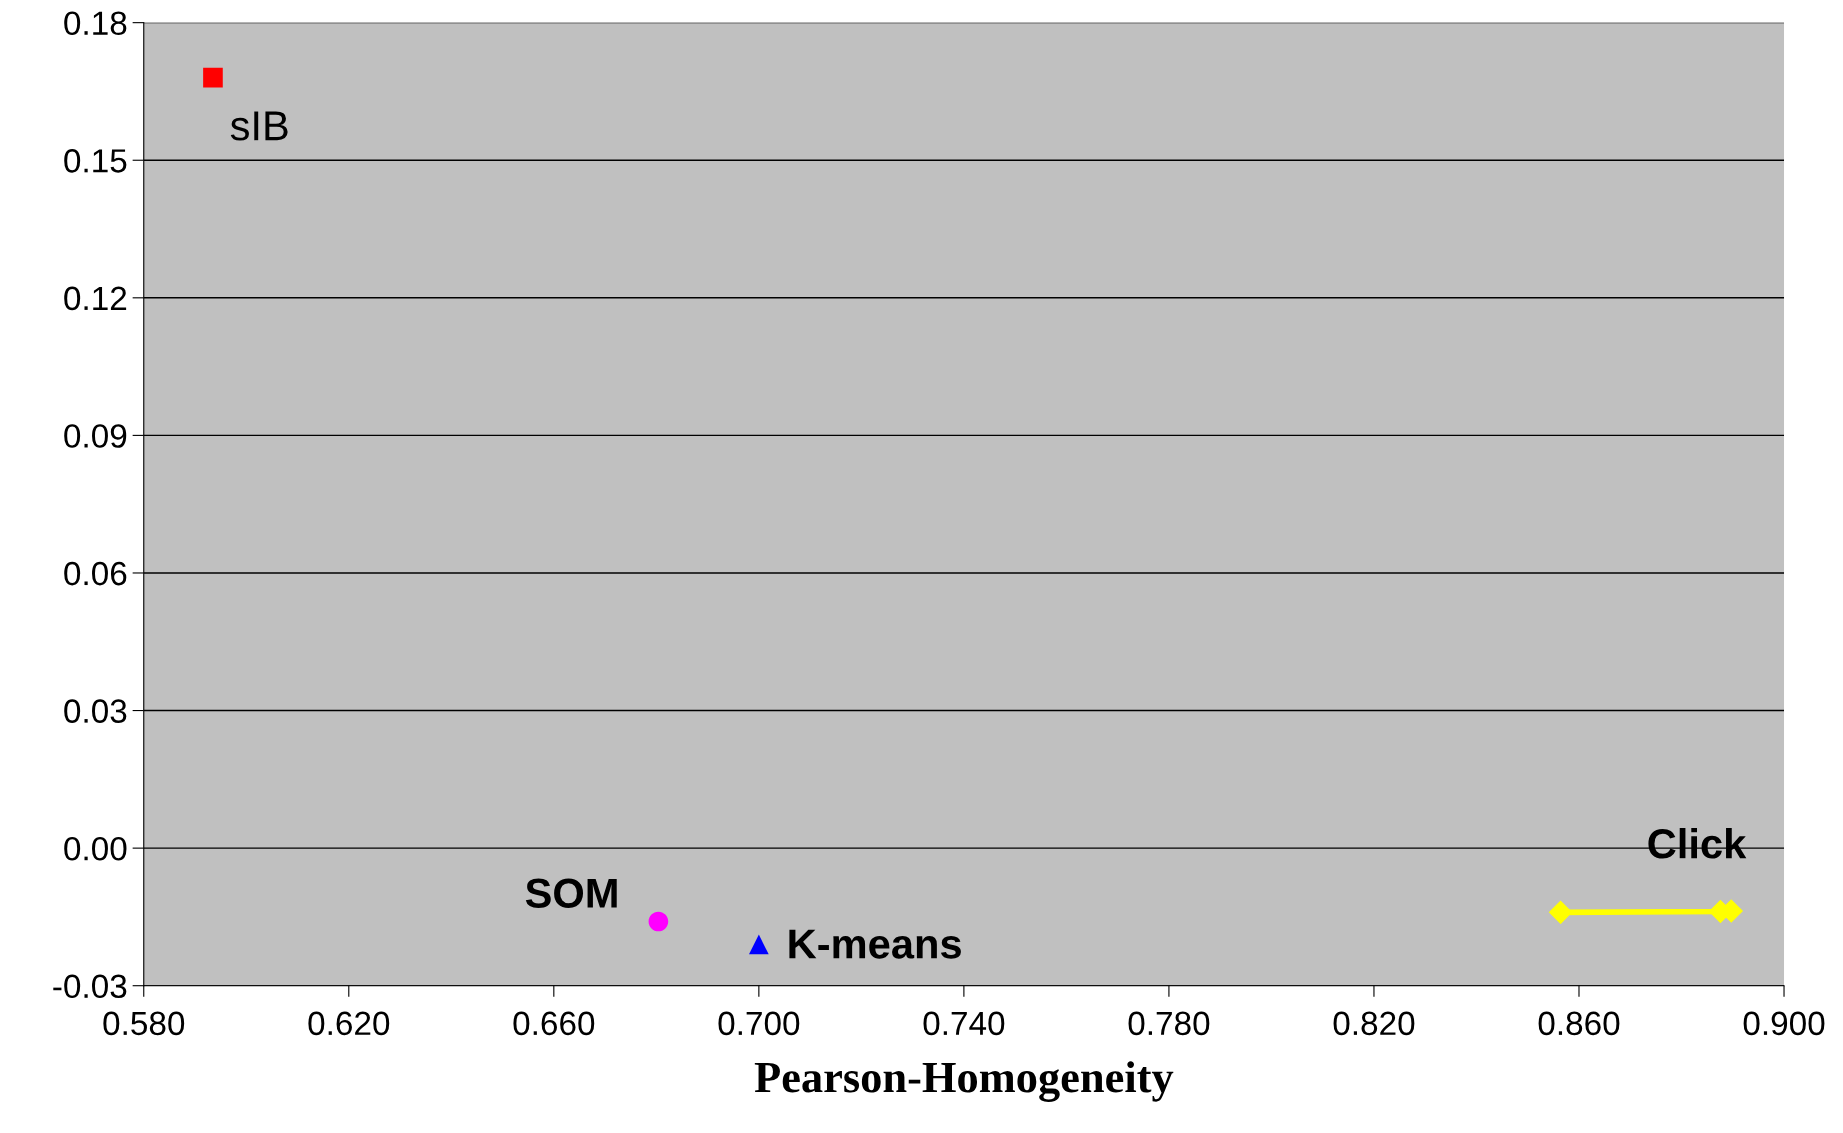 The width and height of the screenshot is (1843, 1133). What do you see at coordinates (349, 1023) in the screenshot?
I see `x-tick-label: 0.620` at bounding box center [349, 1023].